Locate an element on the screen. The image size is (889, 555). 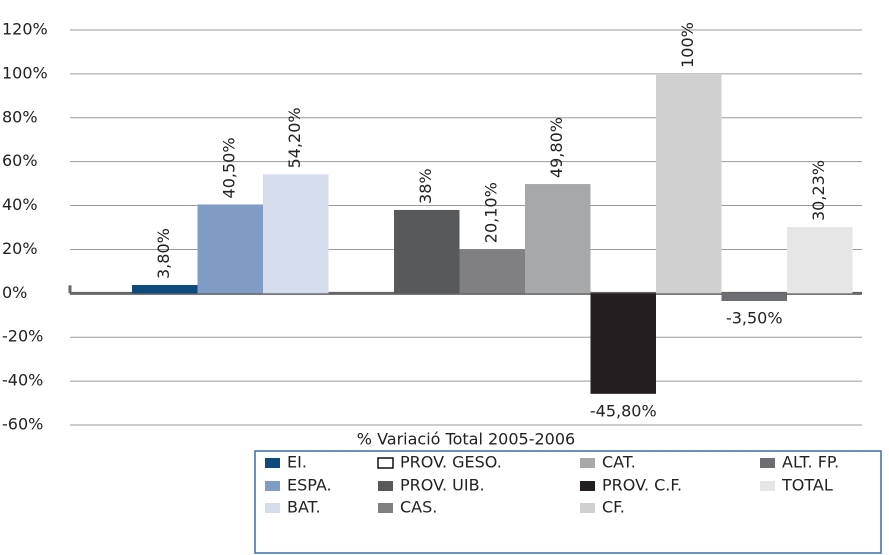
value-label: 40,50% is located at coordinates (229, 167).